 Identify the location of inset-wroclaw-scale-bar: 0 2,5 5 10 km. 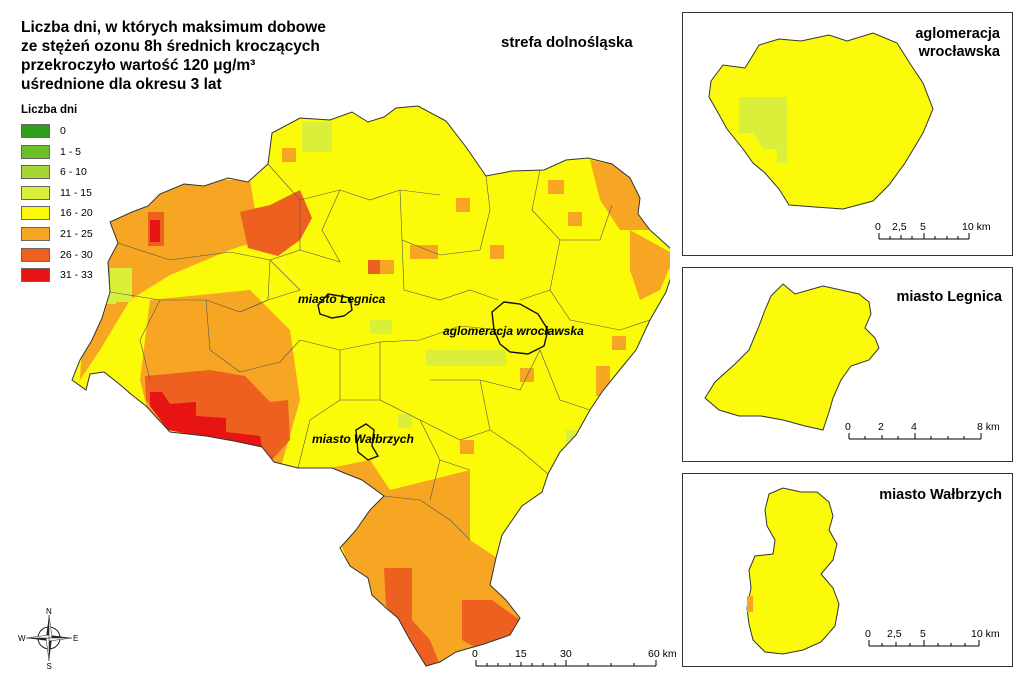
(933, 230).